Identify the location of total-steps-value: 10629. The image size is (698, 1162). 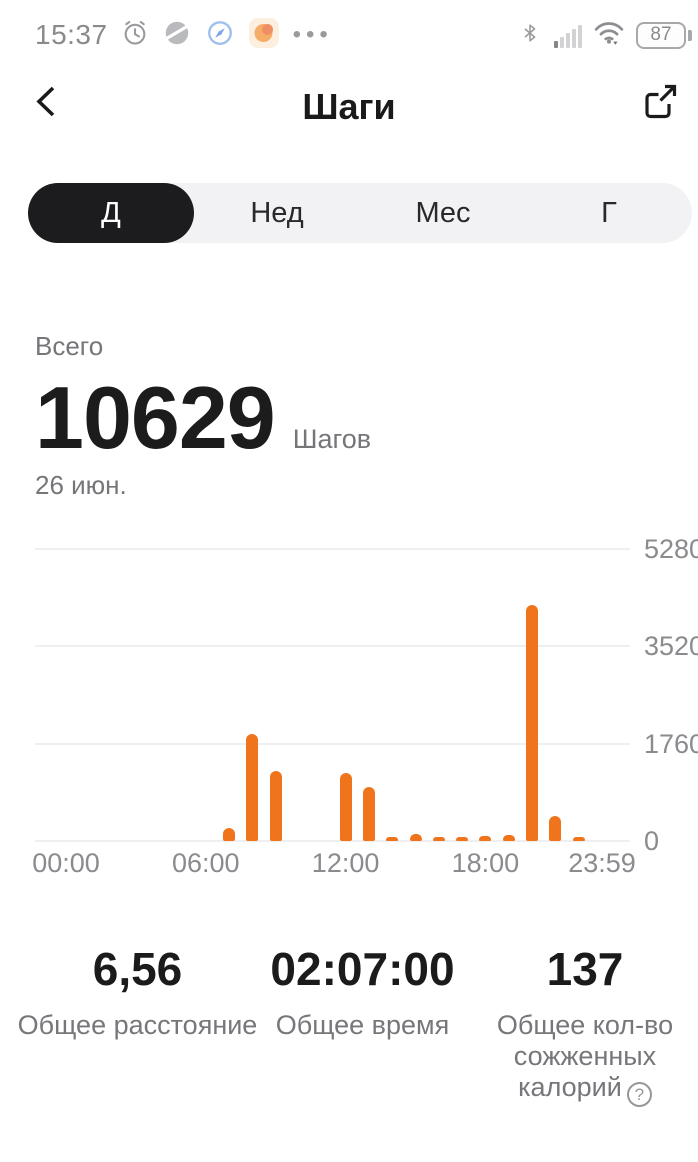
(155, 417).